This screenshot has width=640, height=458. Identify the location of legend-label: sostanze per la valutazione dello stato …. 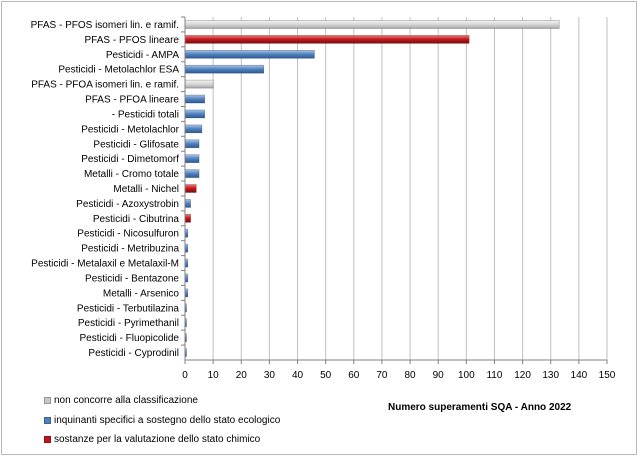
(157, 439).